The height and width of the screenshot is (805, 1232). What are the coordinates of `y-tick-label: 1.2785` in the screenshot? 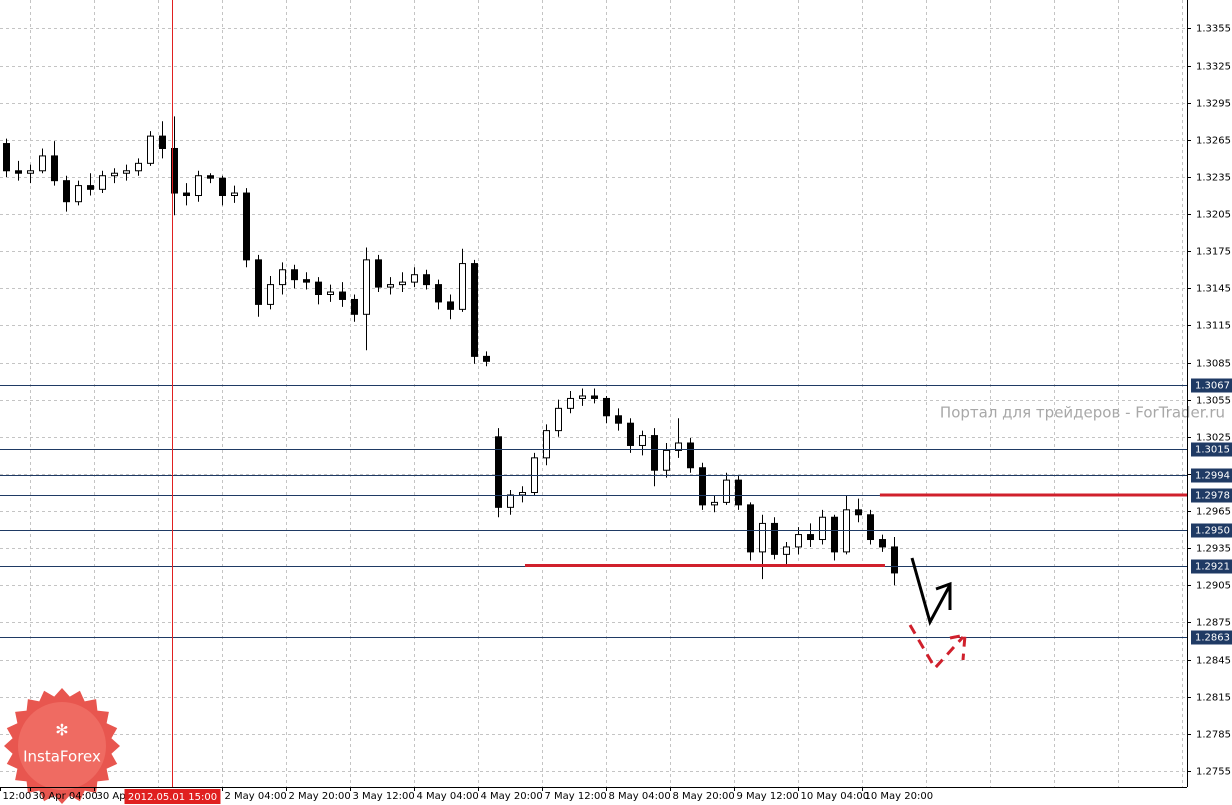 It's located at (1213, 735).